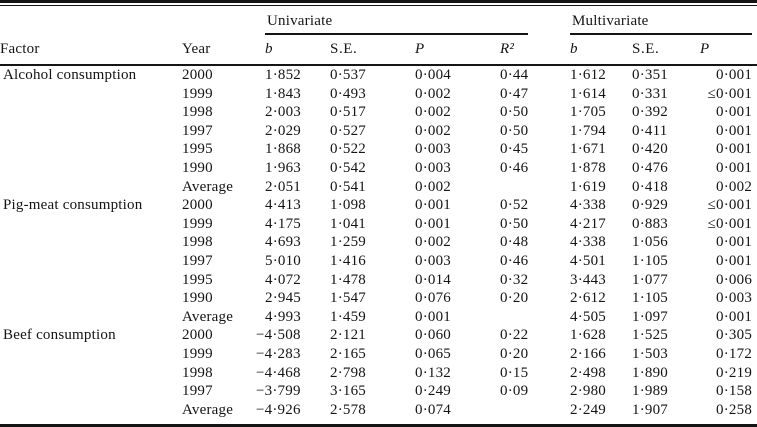  I want to click on multi-b-cell: 2·980, so click(588, 391).